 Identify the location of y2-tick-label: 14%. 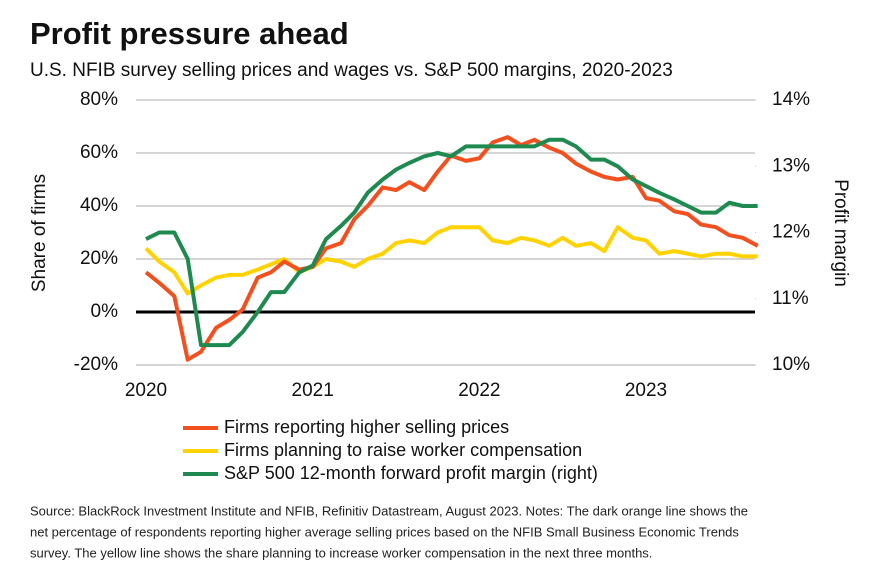
(791, 99).